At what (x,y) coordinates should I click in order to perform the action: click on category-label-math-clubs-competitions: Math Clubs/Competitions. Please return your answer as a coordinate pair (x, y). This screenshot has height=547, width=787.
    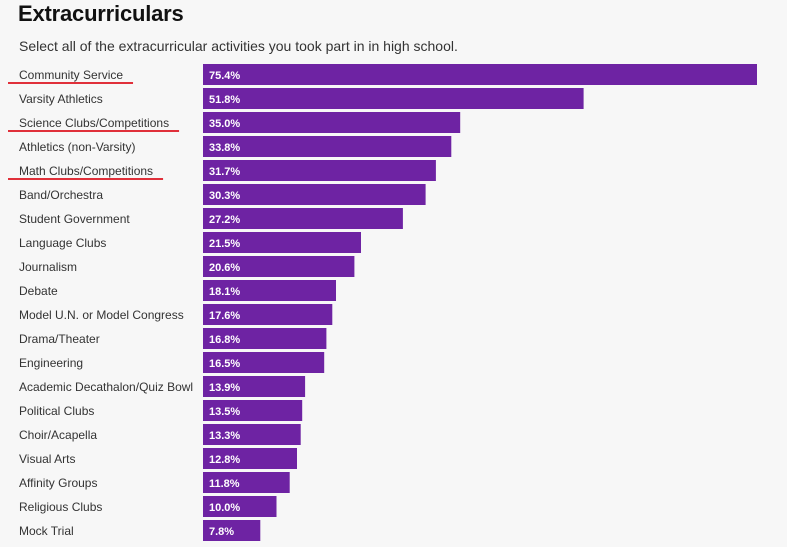
    Looking at the image, I should click on (86, 171).